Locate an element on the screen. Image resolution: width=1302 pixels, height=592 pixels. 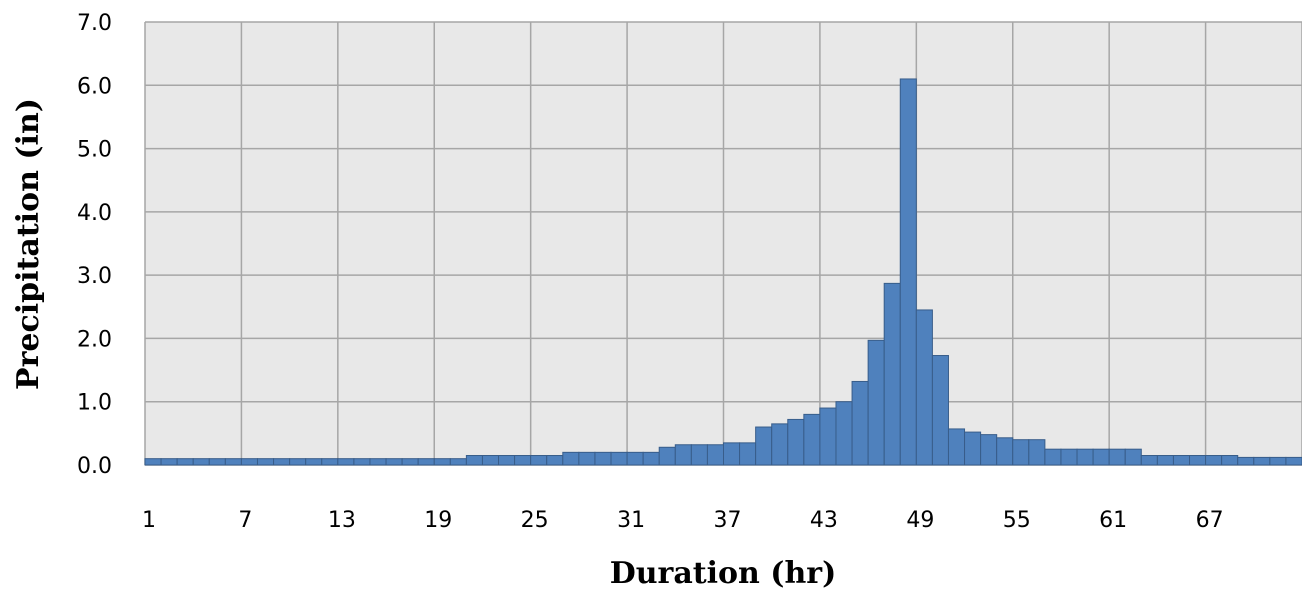
x-tick-label: 13 is located at coordinates (342, 520).